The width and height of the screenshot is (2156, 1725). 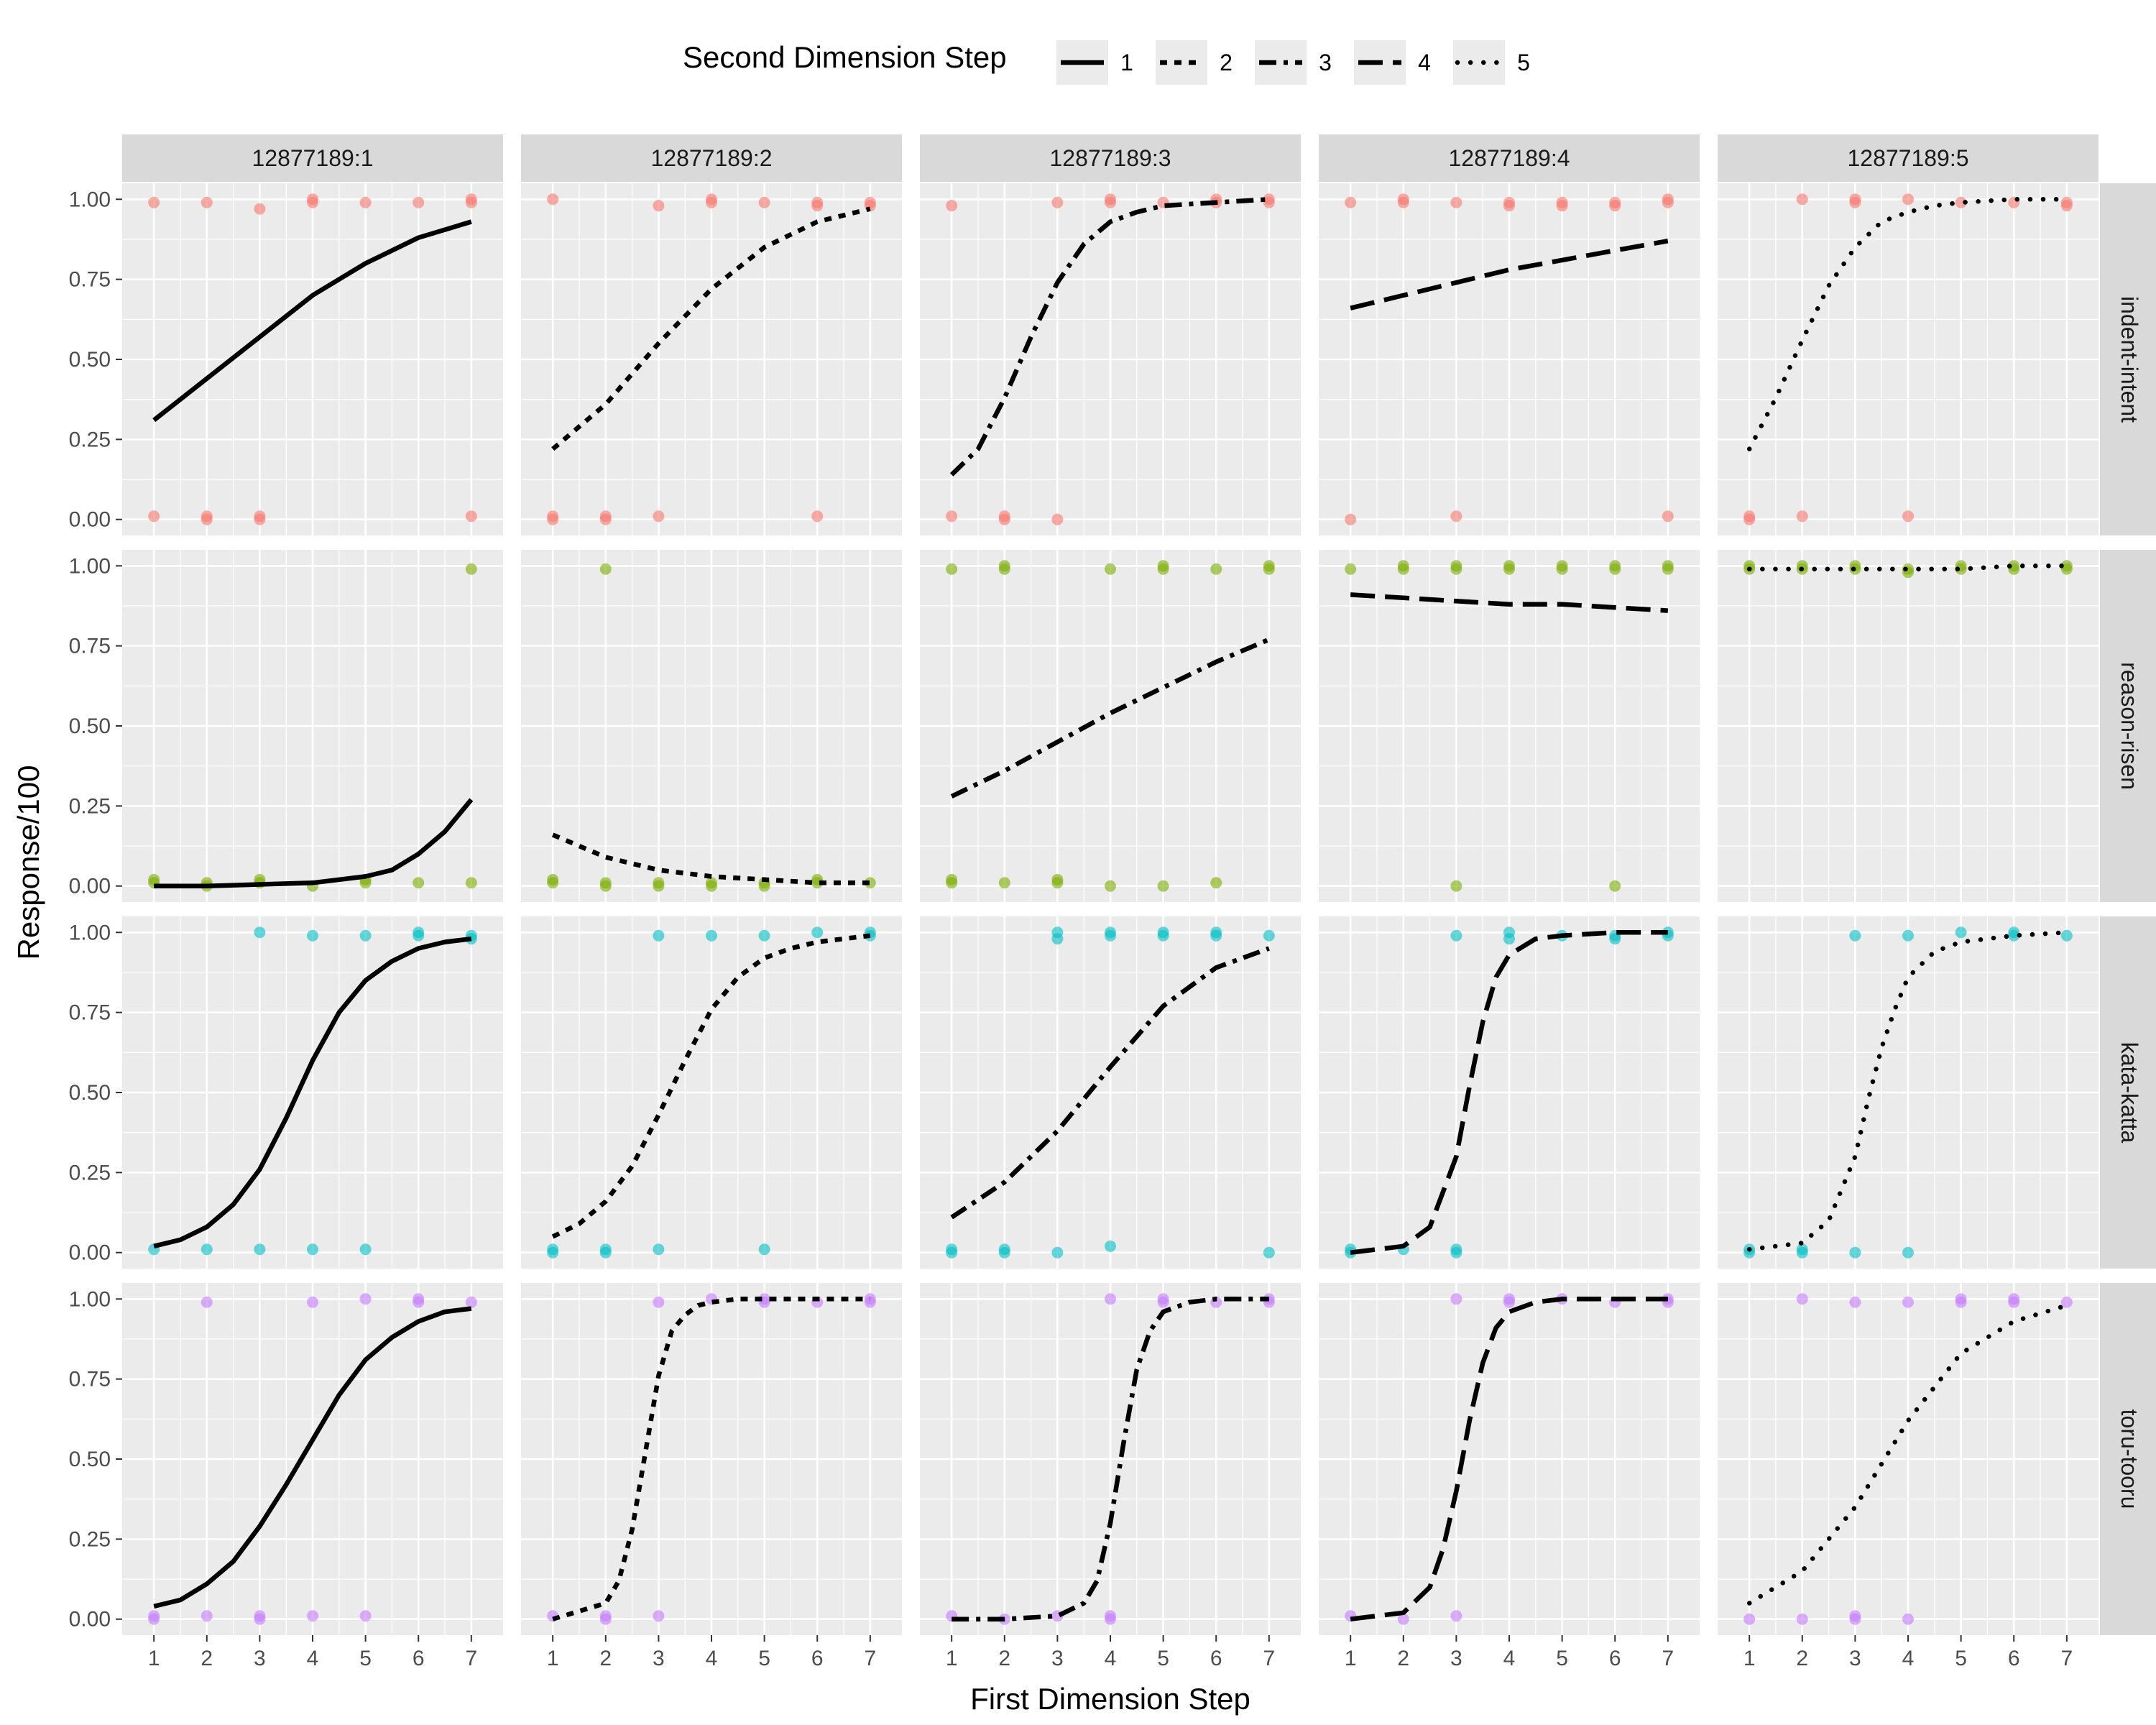 I want to click on column-strip-label: 12877189:1, so click(x=312, y=158).